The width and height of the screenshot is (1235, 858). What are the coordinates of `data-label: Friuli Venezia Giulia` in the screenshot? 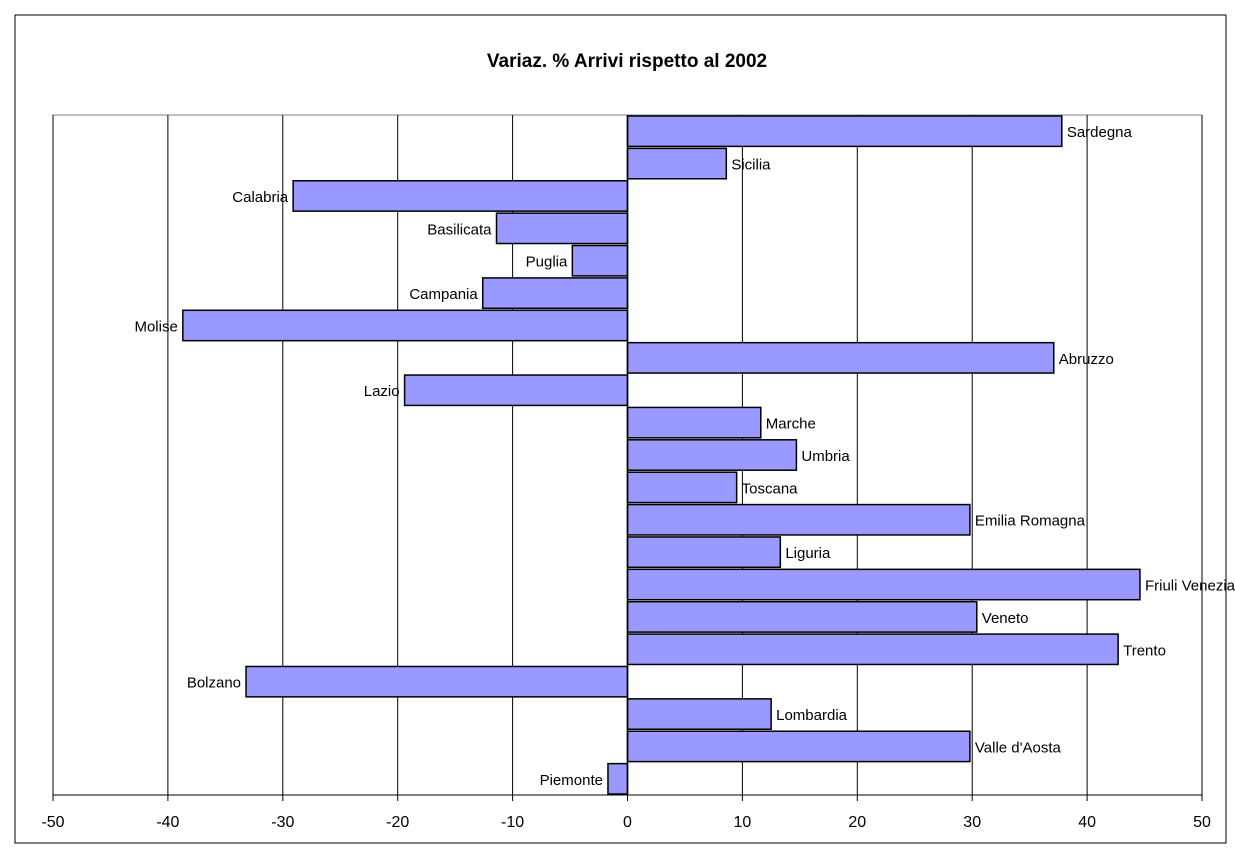 It's located at (1190, 585).